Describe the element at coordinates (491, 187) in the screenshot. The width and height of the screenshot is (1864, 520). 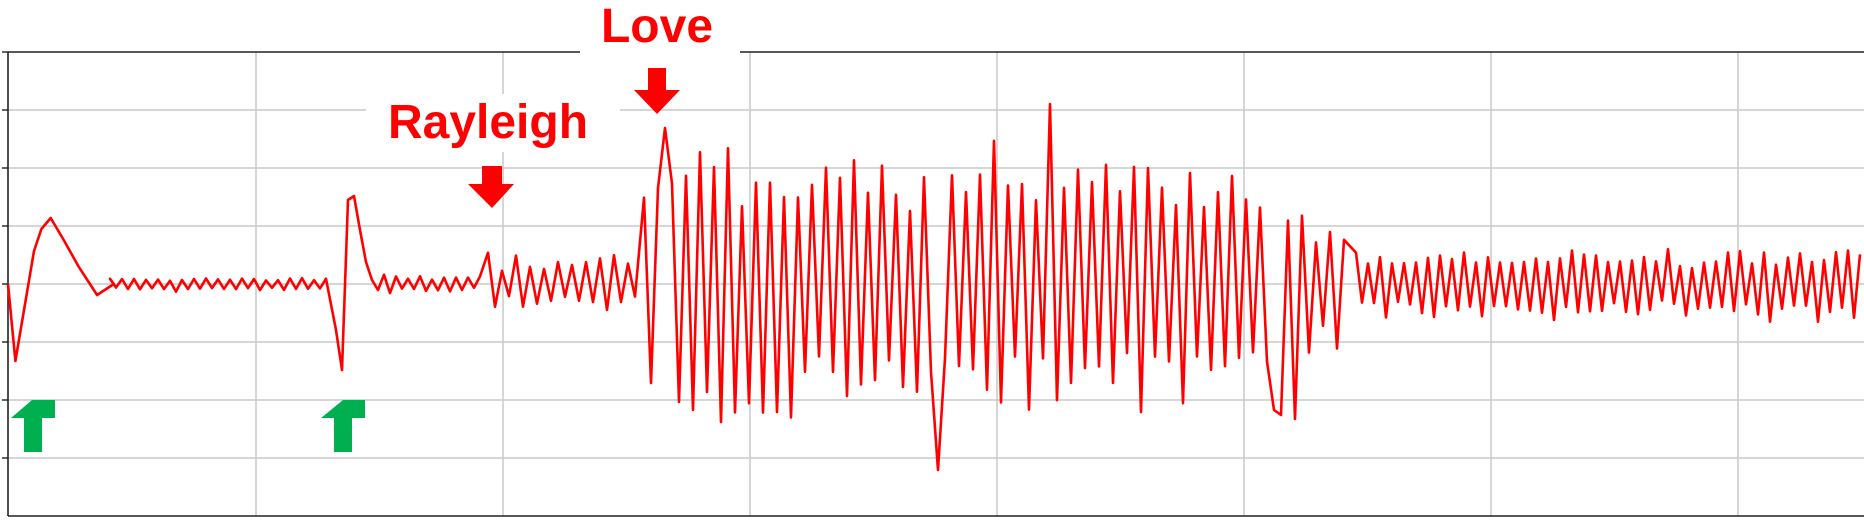
I see `rayleigh-arrow-down-icon` at that location.